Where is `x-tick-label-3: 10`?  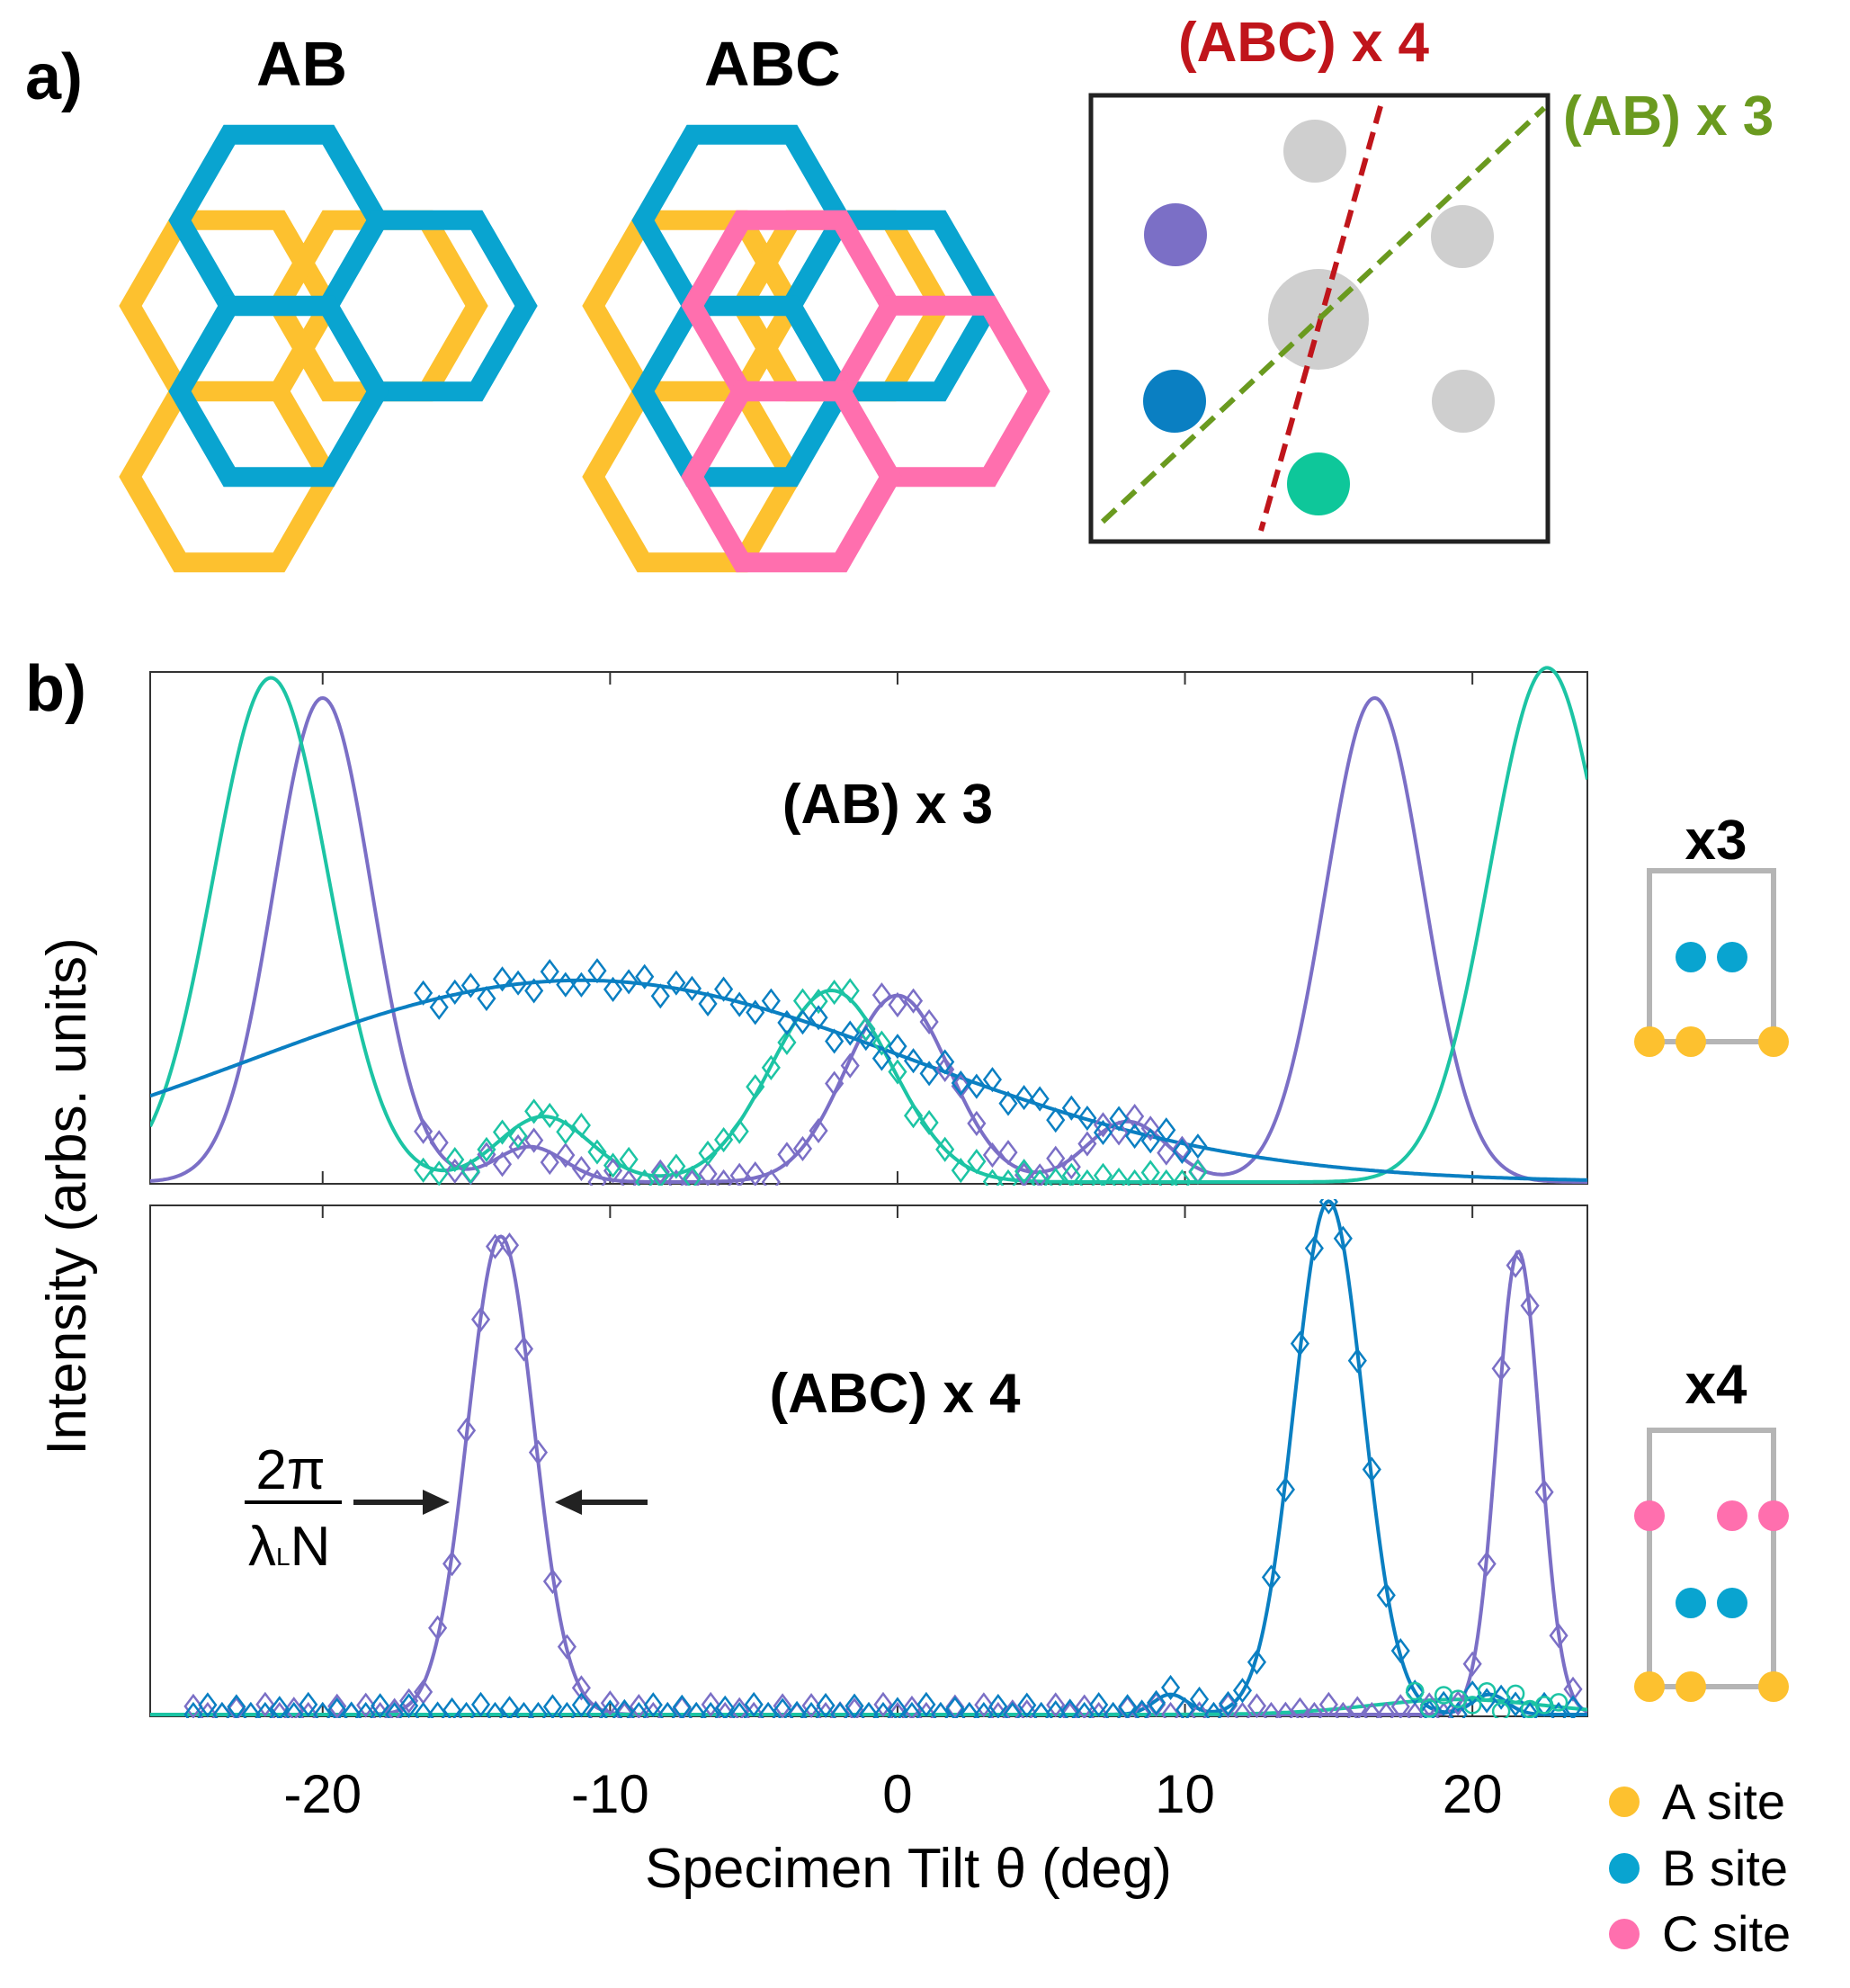
x-tick-label-3: 10 is located at coordinates (1185, 1794).